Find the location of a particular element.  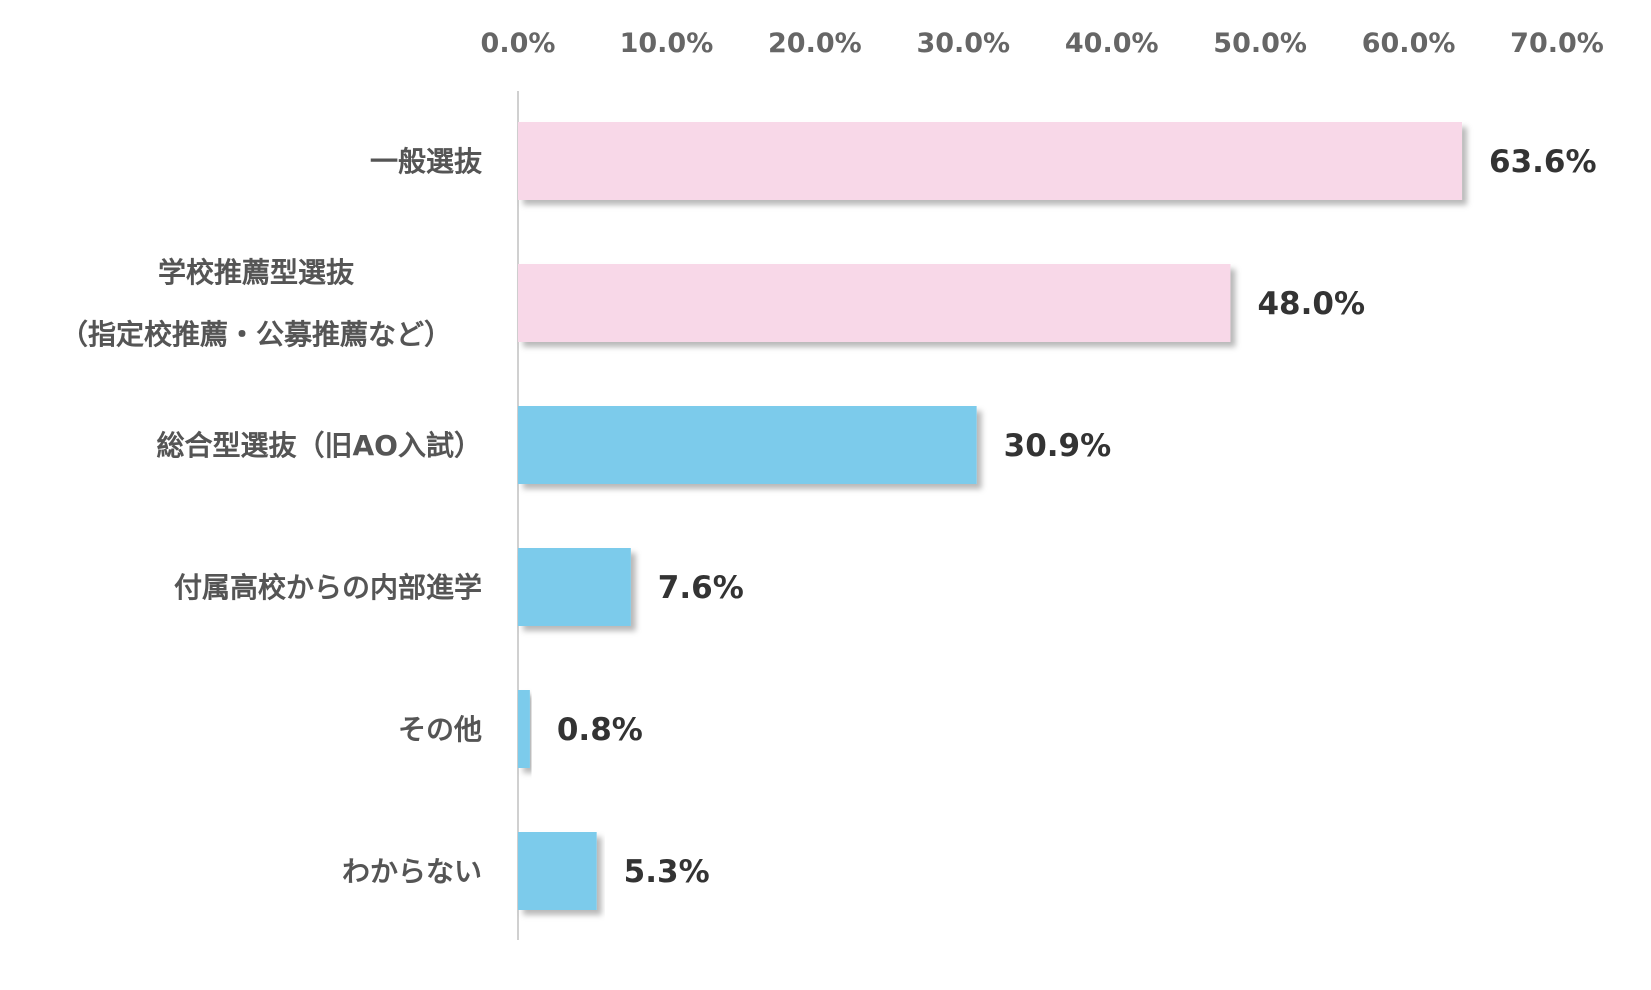

category-label: わからない is located at coordinates (412, 871).